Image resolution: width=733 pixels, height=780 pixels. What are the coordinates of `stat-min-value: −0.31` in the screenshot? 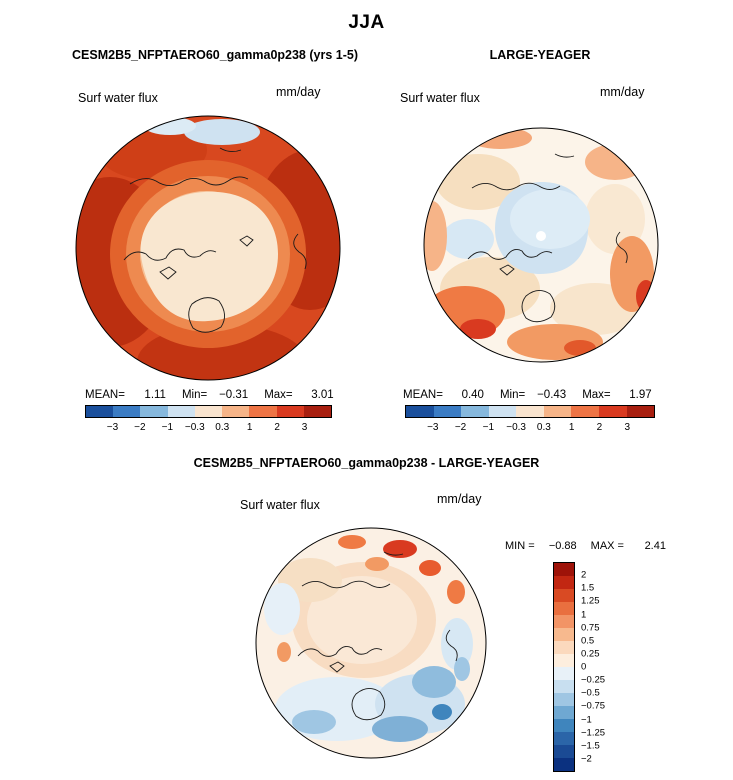 It's located at (234, 395).